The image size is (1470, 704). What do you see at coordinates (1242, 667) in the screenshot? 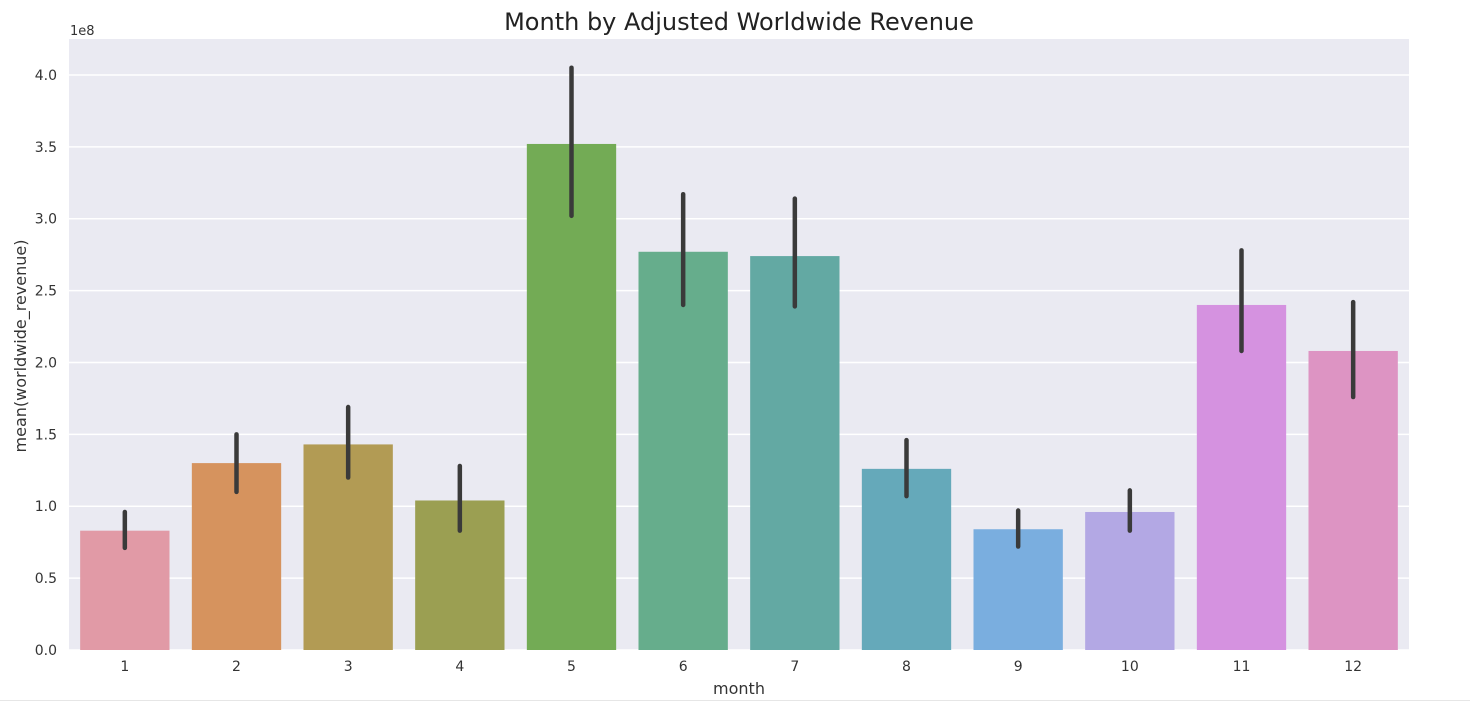
I see `x-tick-label: 11` at bounding box center [1242, 667].